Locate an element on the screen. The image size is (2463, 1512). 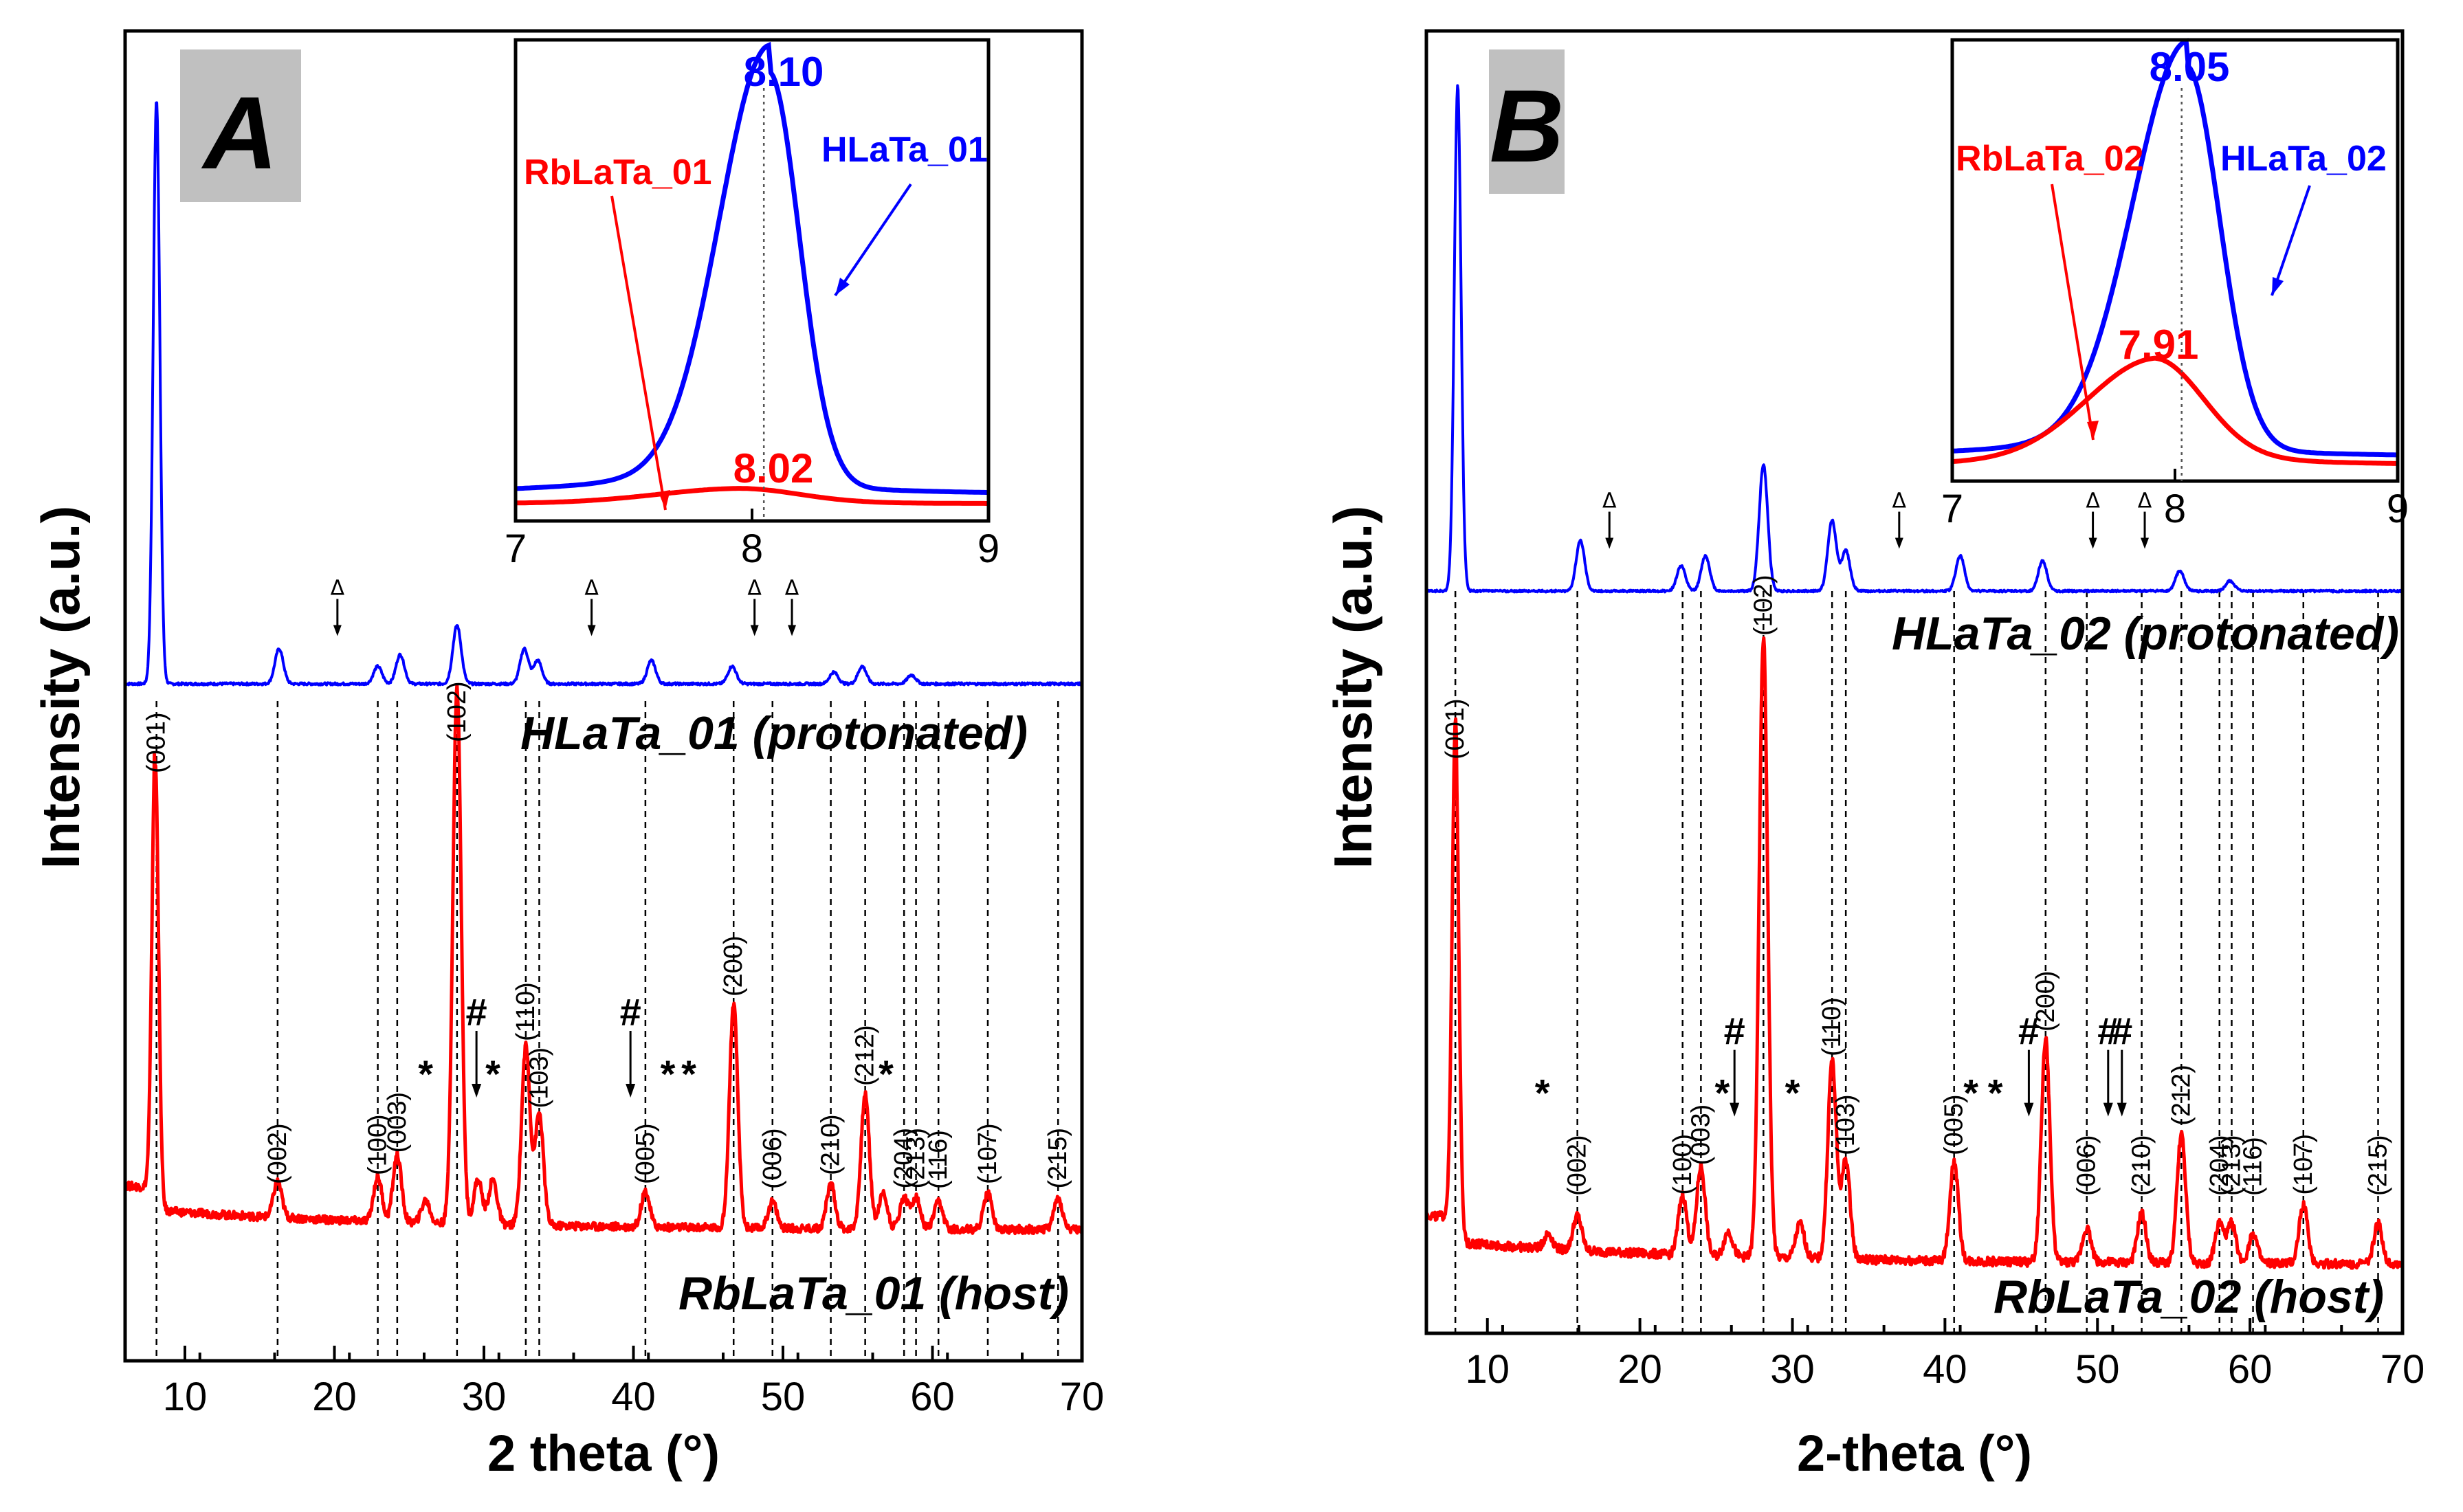
inset-blue-series-name: HLaTa_01 is located at coordinates (904, 150).